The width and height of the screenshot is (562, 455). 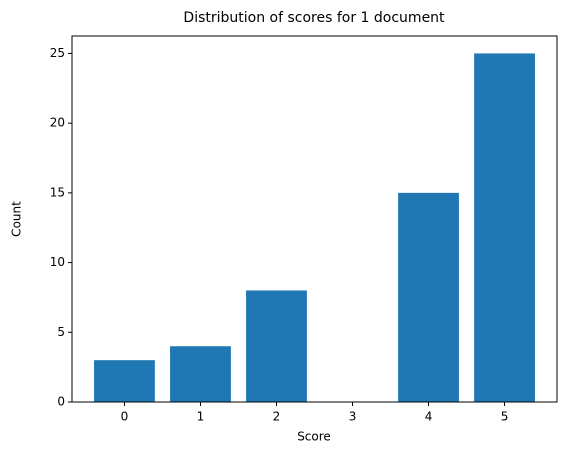 I want to click on x-tick-label: 1, so click(x=201, y=417).